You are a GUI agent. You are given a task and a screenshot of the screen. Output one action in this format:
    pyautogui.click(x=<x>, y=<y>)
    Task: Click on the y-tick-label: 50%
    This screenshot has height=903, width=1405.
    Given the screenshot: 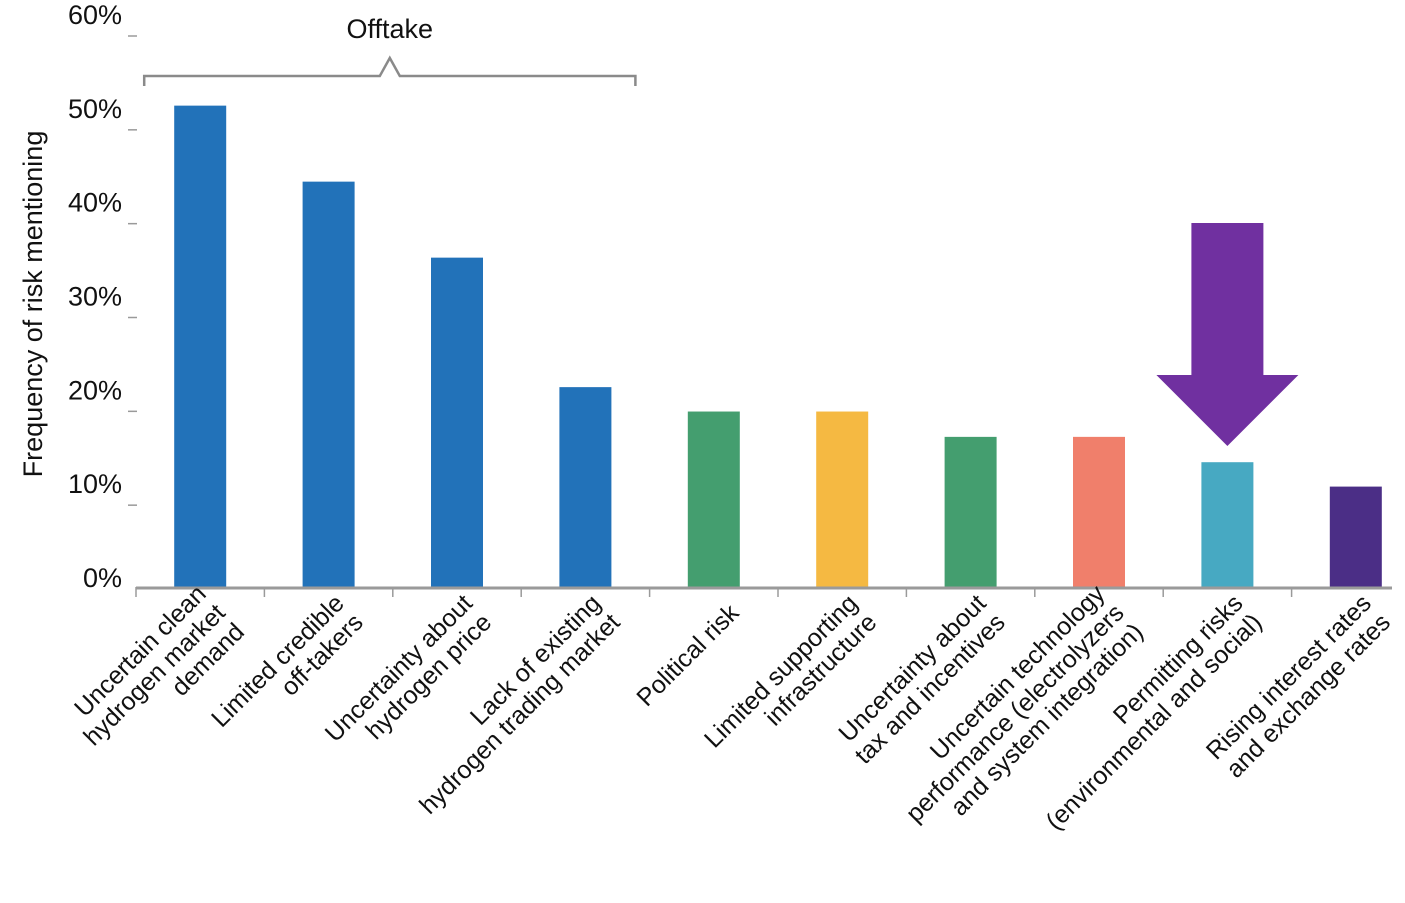 What is the action you would take?
    pyautogui.click(x=95, y=109)
    